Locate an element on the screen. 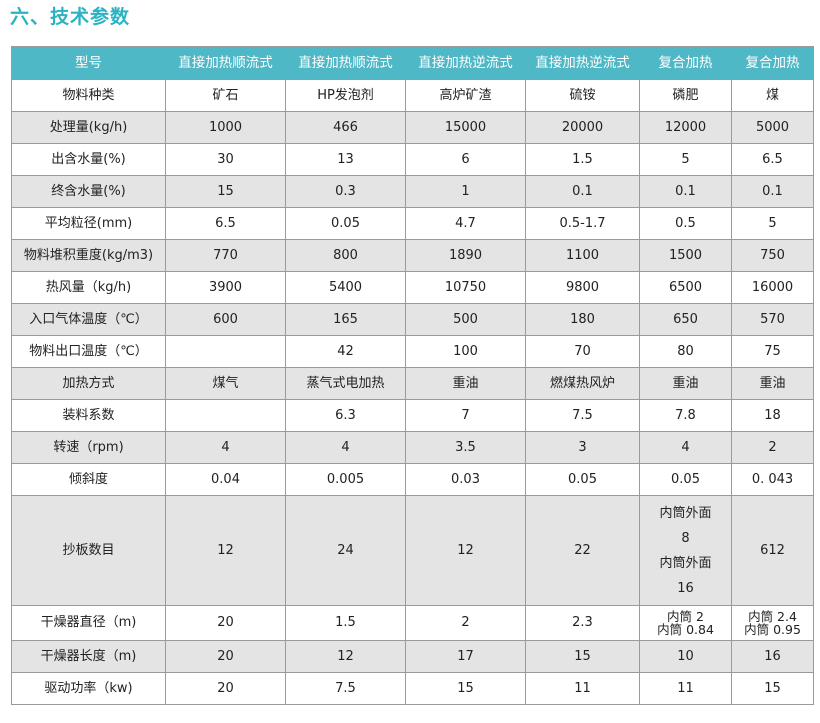 The height and width of the screenshot is (723, 820). table-row: 物料种类 矿石 HP发泡剂 高炉矿渣 硫铵 磷肥煤 is located at coordinates (412, 95).